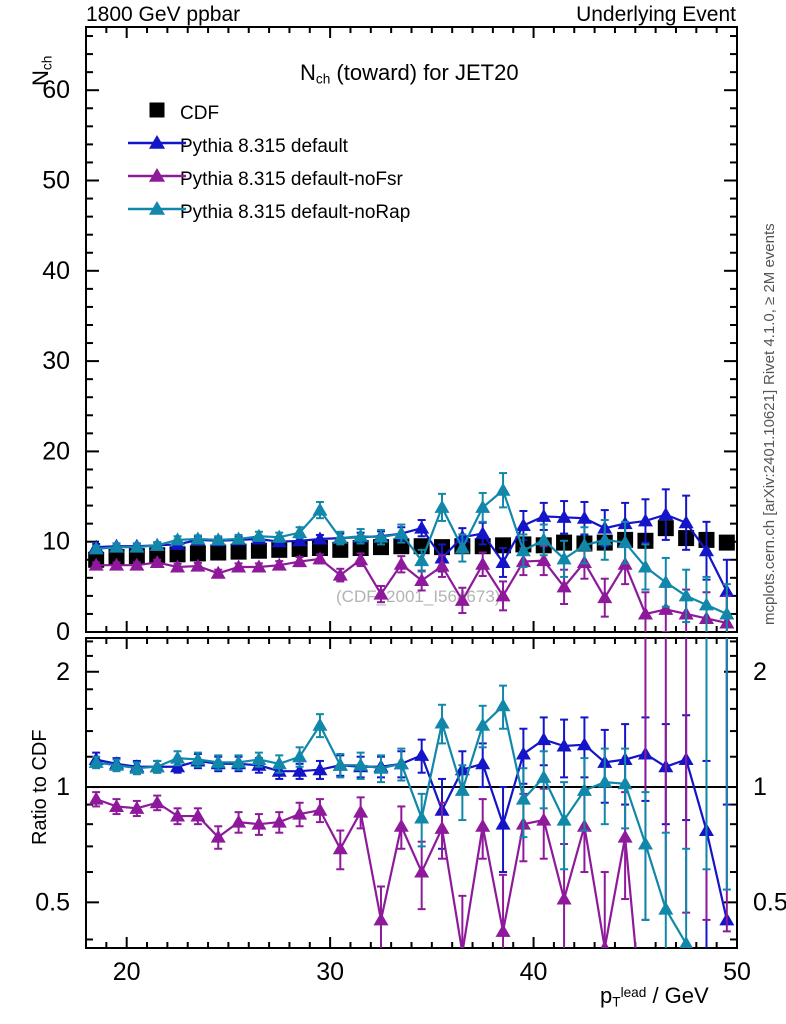  I want to click on plot-title-main: N, so click(308, 72).